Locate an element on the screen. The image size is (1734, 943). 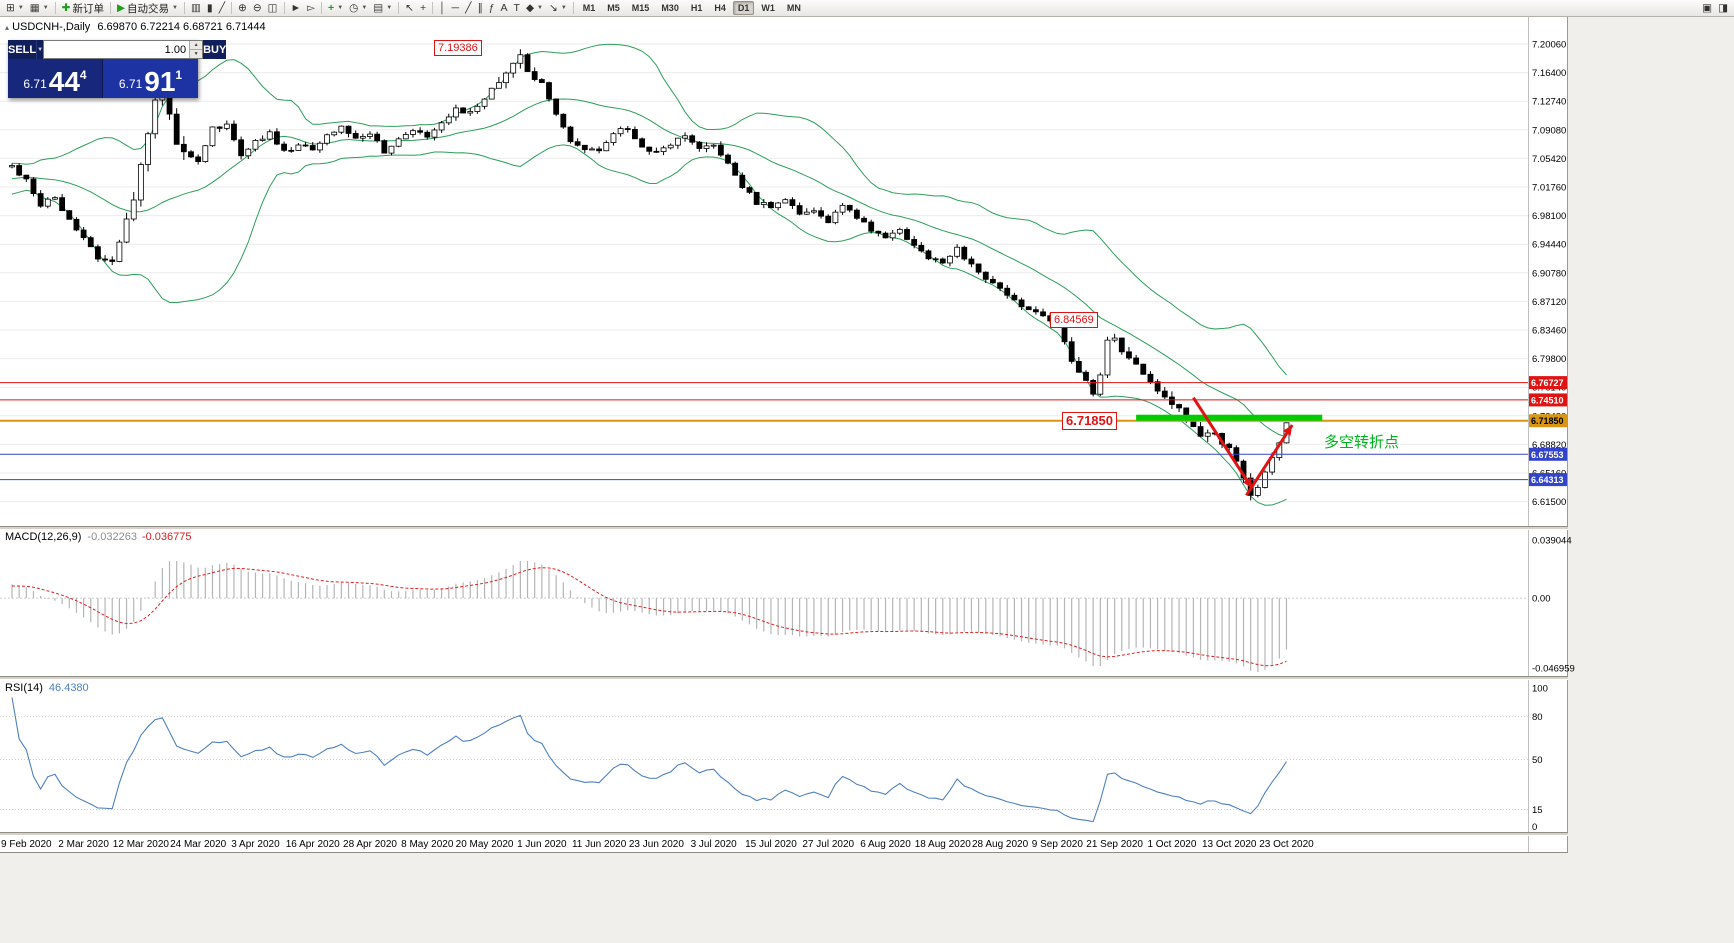
volume-box: ▲ ▼ is located at coordinates (123, 49).